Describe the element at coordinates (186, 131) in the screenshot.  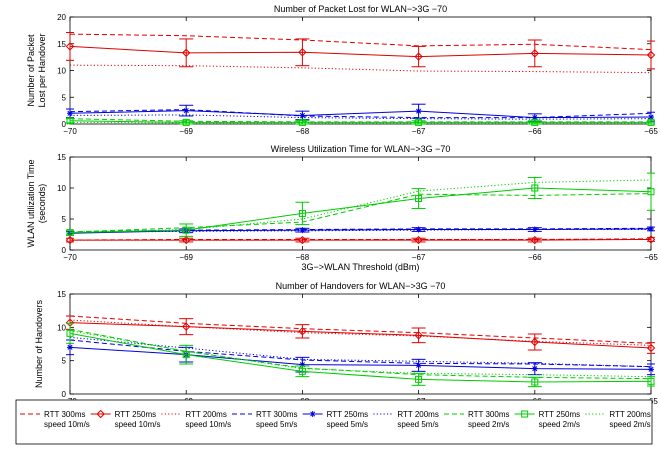
I see `x-tick-label: −69` at that location.